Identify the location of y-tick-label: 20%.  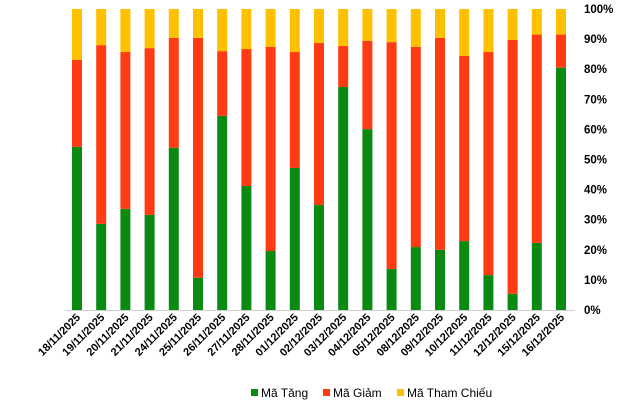
(595, 251).